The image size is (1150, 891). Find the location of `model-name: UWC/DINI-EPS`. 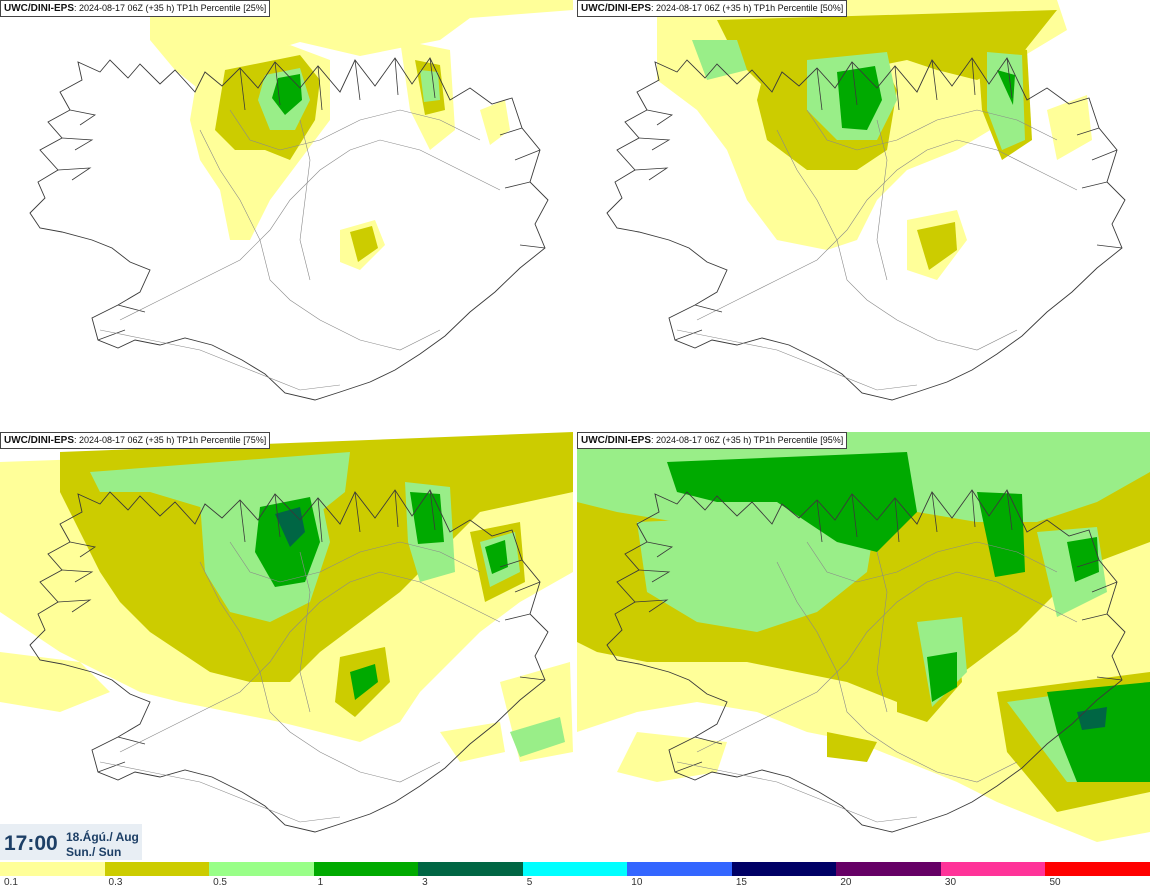

model-name: UWC/DINI-EPS is located at coordinates (39, 440).